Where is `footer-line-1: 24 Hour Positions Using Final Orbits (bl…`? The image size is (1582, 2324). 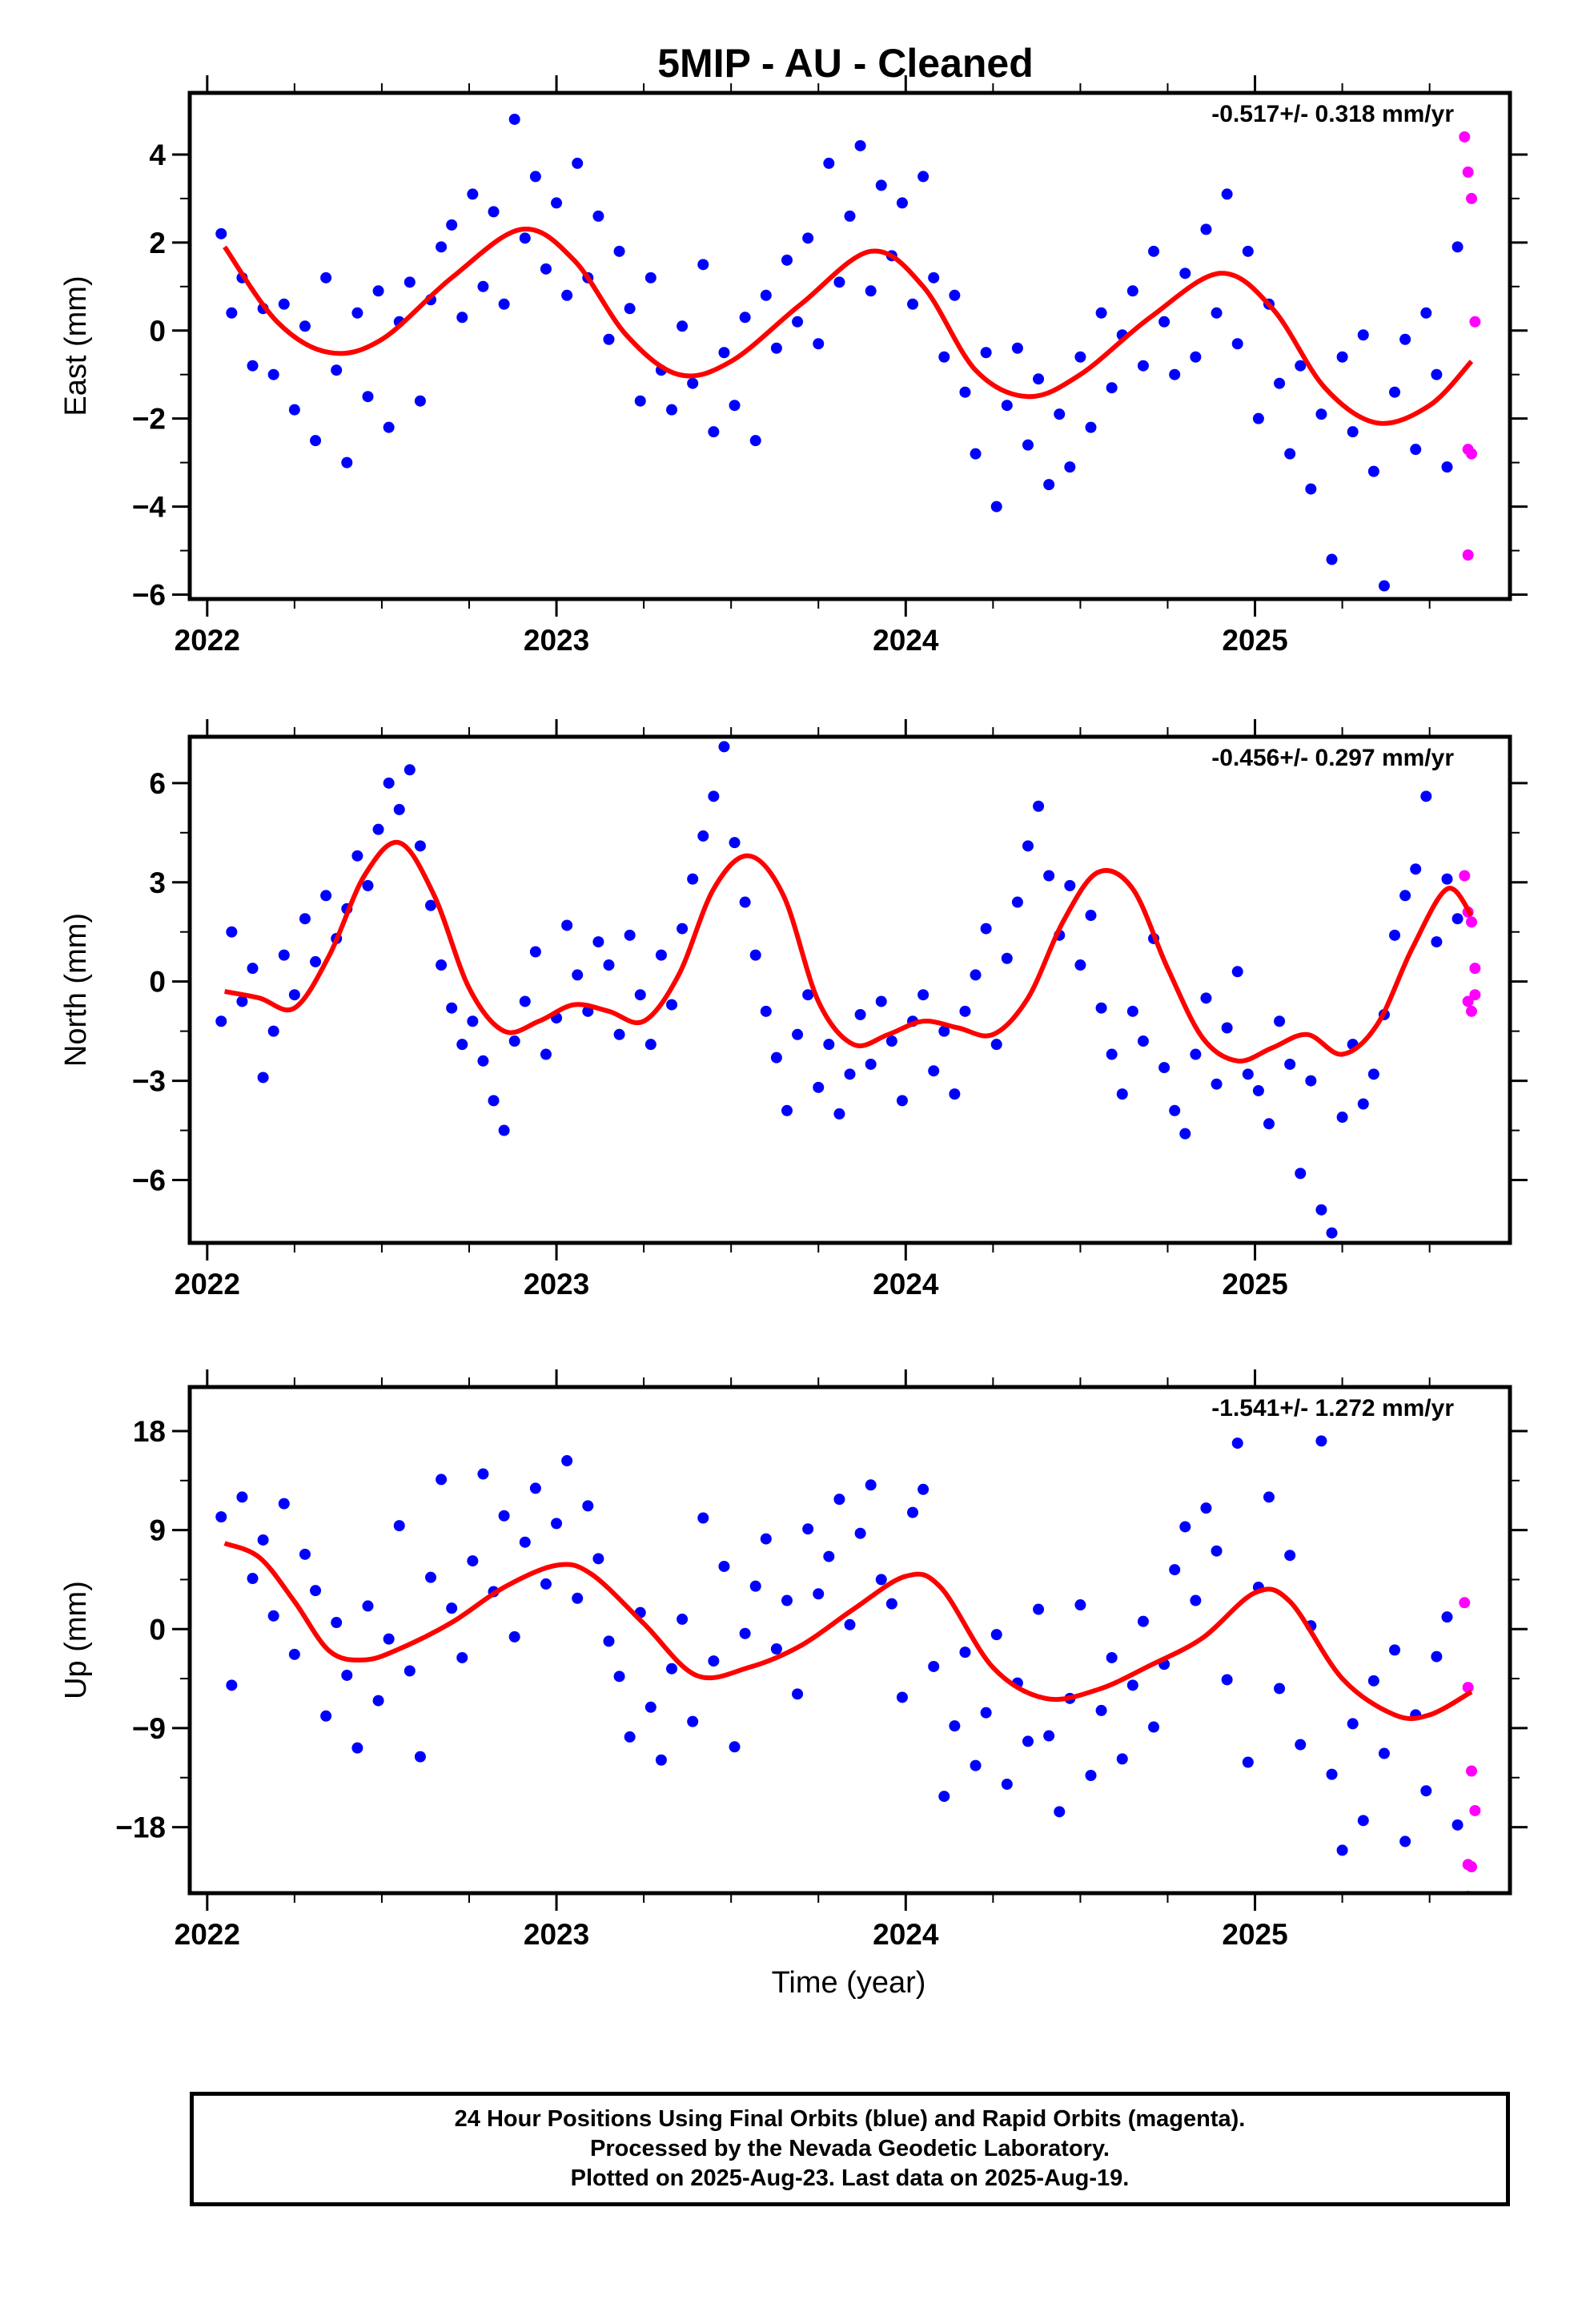 footer-line-1: 24 Hour Positions Using Final Orbits (bl… is located at coordinates (850, 2119).